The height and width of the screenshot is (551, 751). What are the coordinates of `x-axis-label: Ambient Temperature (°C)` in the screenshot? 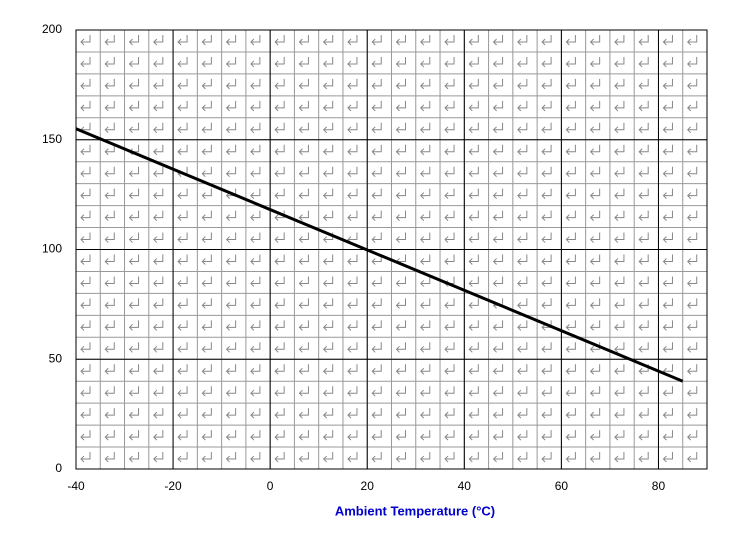 It's located at (415, 510).